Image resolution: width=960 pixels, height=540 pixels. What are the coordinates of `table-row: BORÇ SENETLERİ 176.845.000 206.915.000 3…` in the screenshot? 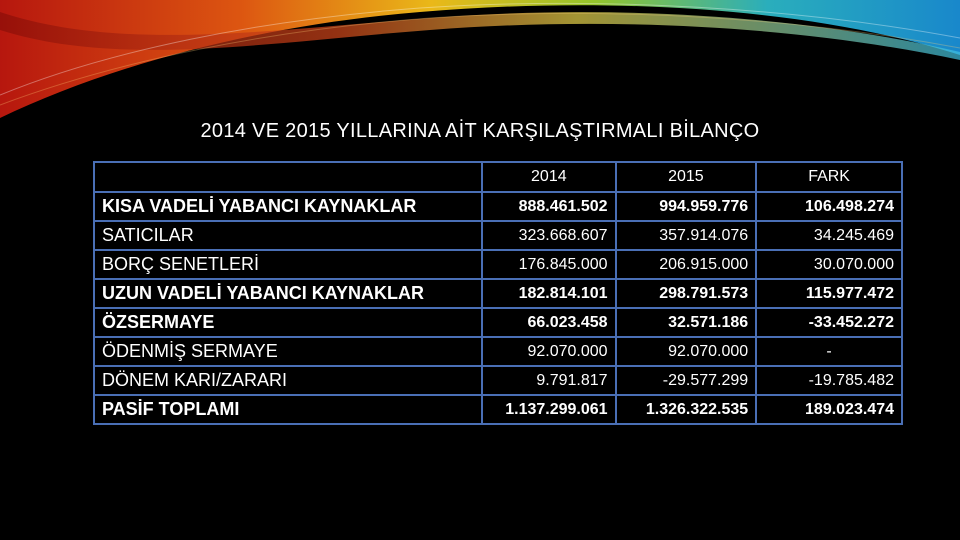 It's located at (497, 264).